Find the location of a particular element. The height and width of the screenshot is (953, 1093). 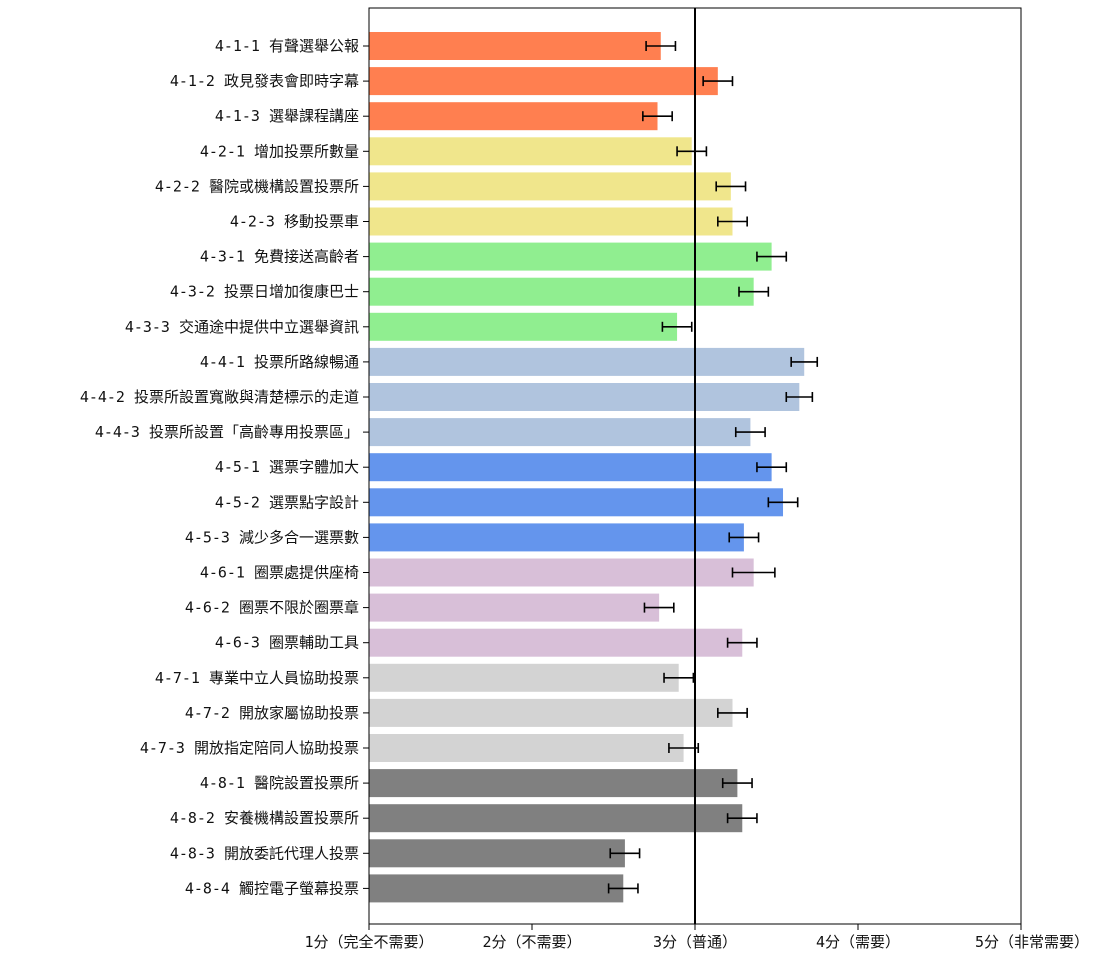

x-axis-layer: 1分（完全不需要） 2分（不需要） 3分（普通） 4分（需要） 5分（非常需要） is located at coordinates (696, 937).